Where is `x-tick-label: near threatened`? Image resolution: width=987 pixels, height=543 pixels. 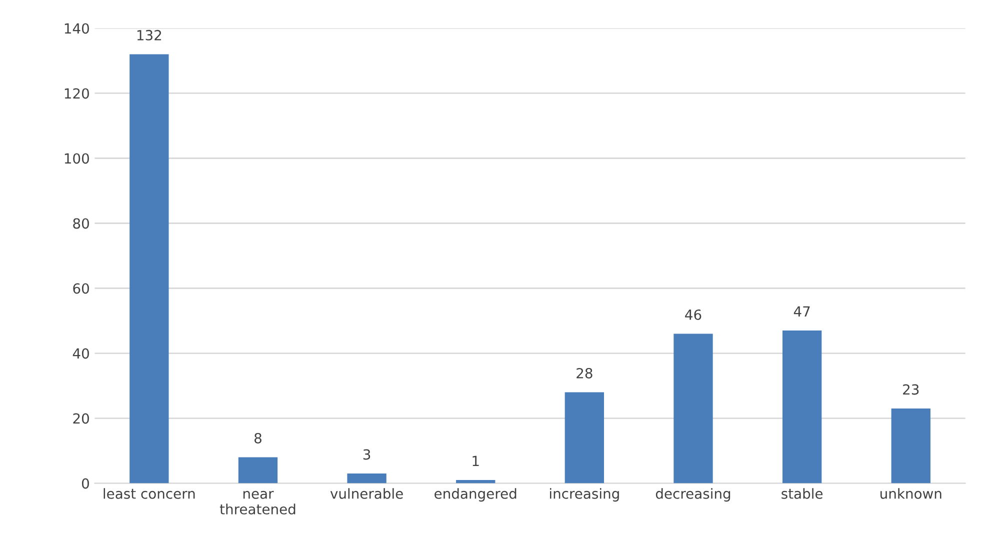
x-tick-label: near threatened is located at coordinates (258, 502).